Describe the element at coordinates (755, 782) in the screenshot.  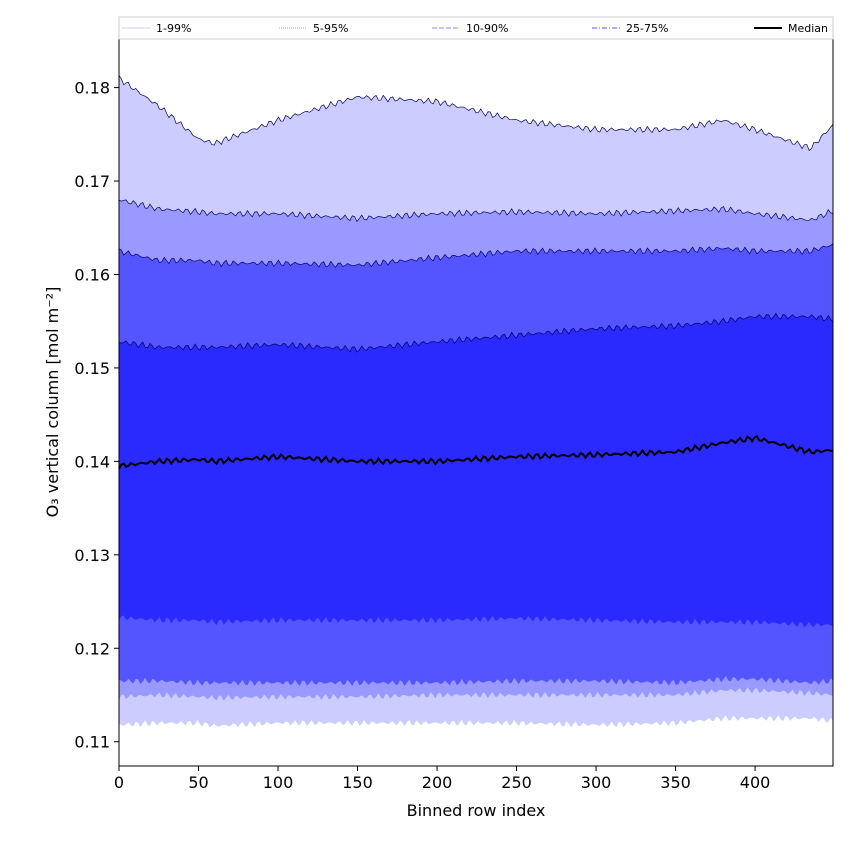
I see `x-tick-label: 400` at that location.